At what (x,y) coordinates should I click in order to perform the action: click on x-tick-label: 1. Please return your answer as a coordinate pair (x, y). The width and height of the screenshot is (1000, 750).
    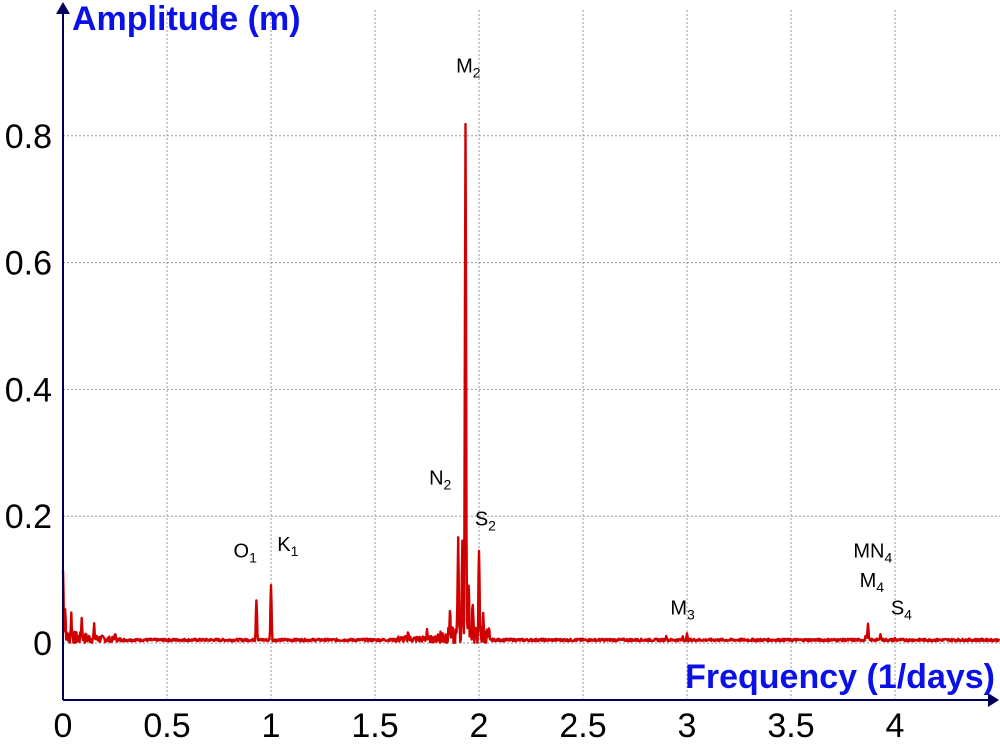
    Looking at the image, I should click on (271, 726).